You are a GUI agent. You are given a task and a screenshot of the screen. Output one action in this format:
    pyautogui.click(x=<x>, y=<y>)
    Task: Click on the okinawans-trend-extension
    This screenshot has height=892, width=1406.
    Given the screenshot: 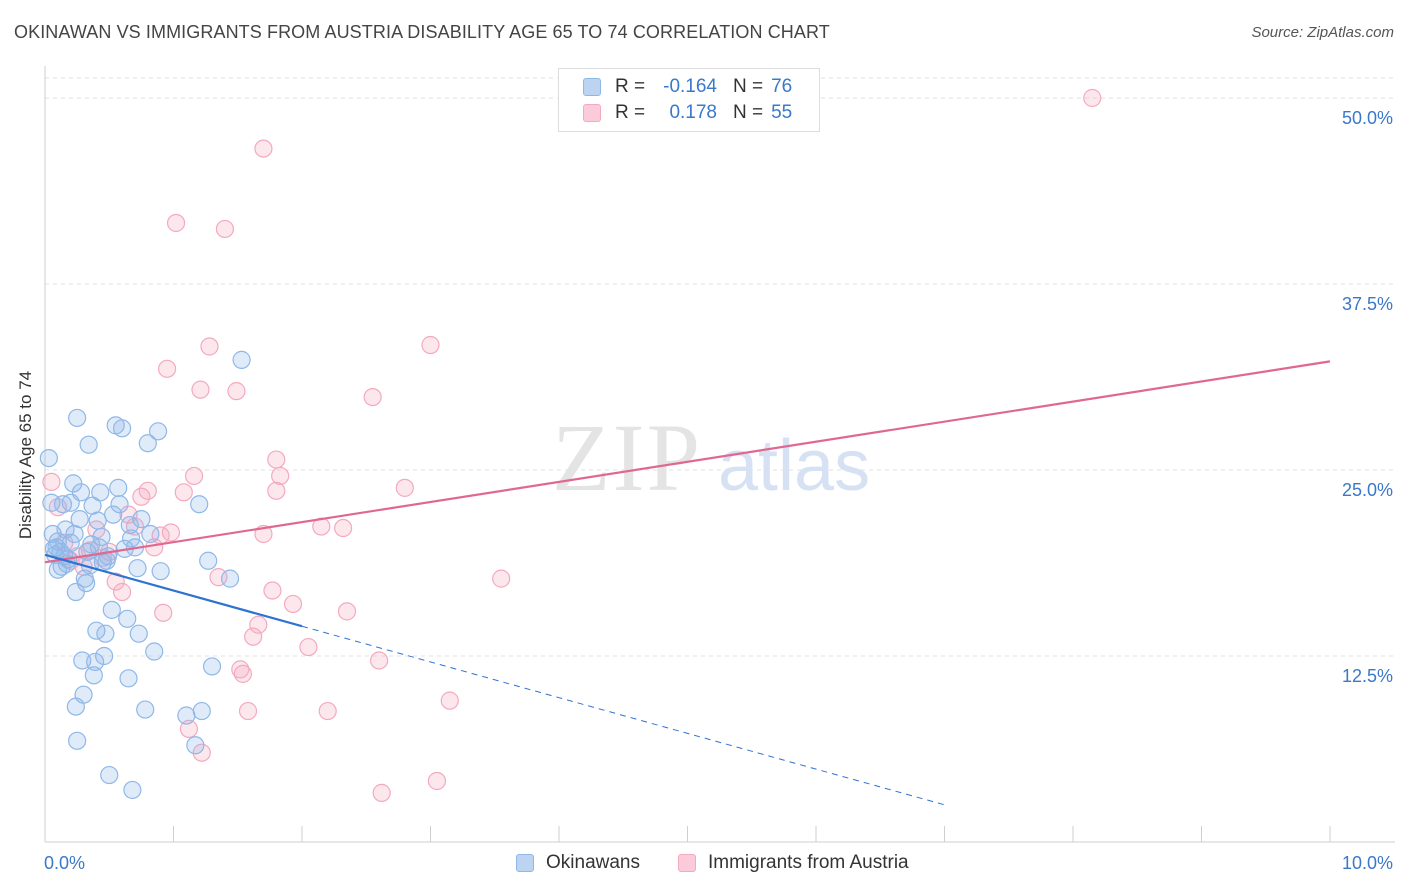 What is the action you would take?
    pyautogui.click(x=623, y=715)
    